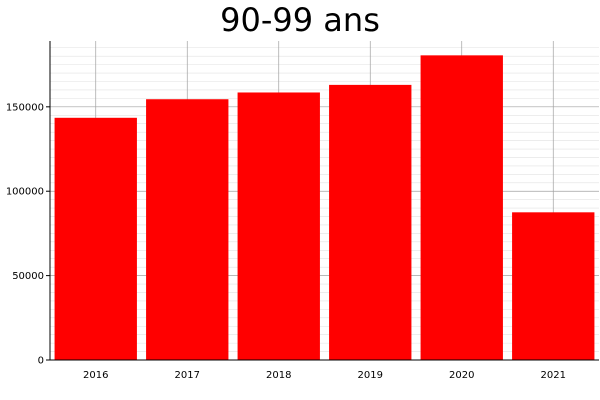  Describe the element at coordinates (553, 375) in the screenshot. I see `x-tick-label: 2021` at that location.